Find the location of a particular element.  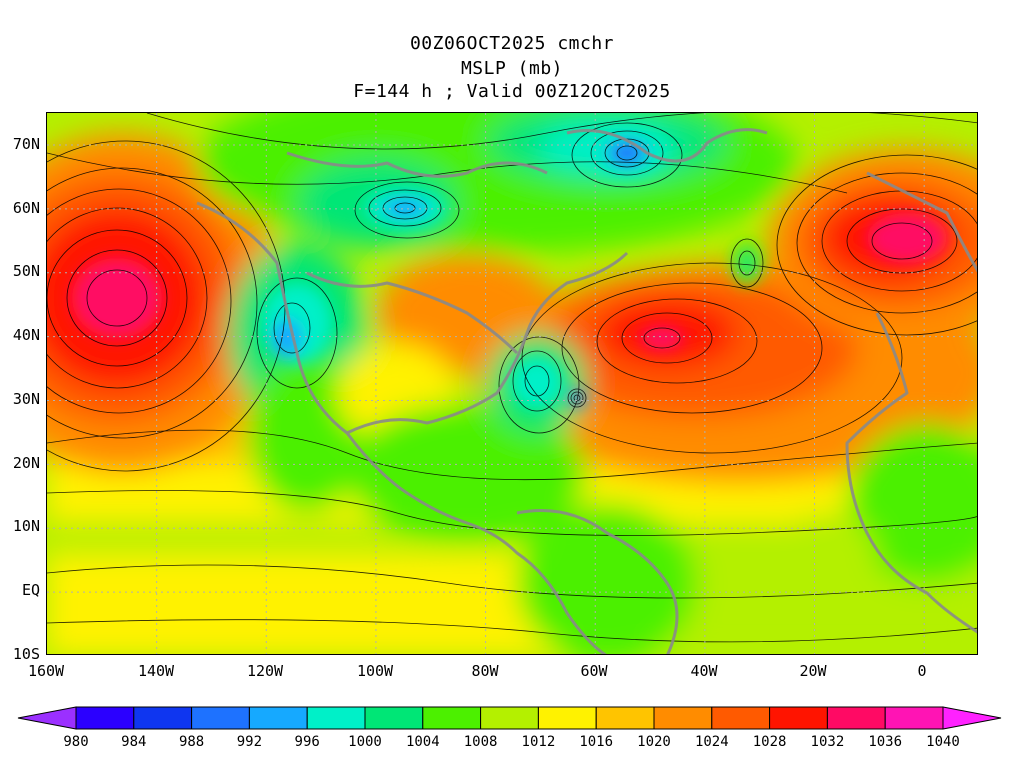

colorbar-label: 1040 is located at coordinates (943, 742).